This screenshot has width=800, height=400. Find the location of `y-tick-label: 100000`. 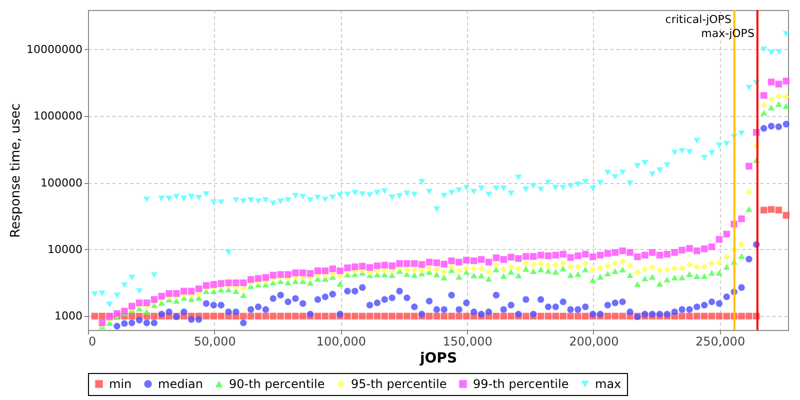

y-tick-label: 100000 is located at coordinates (61, 183).